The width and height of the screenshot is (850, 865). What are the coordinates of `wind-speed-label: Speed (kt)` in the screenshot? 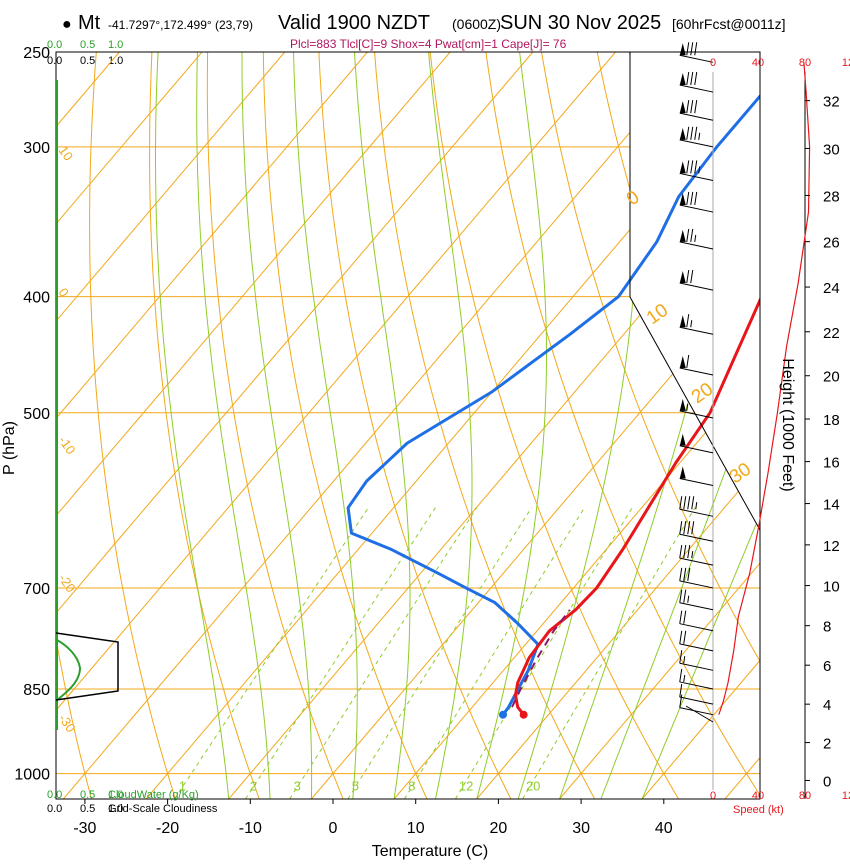 It's located at (758, 810).